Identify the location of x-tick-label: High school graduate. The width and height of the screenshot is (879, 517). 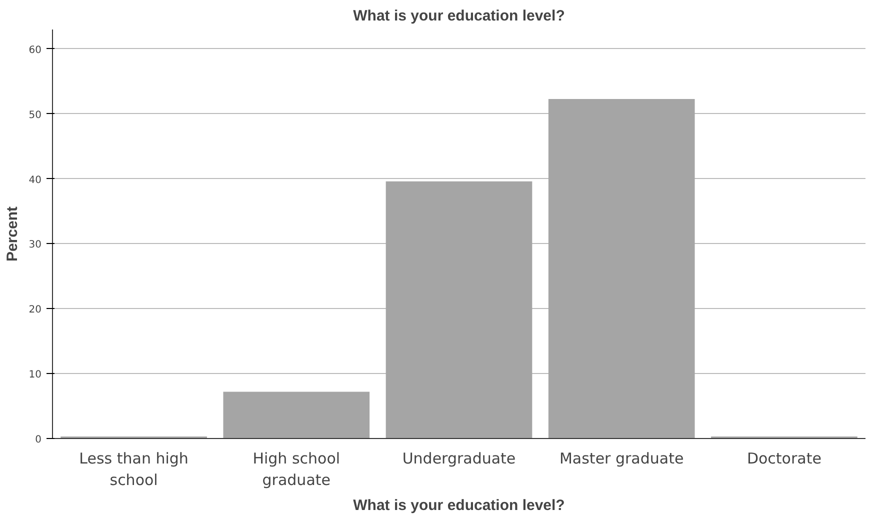
(296, 470).